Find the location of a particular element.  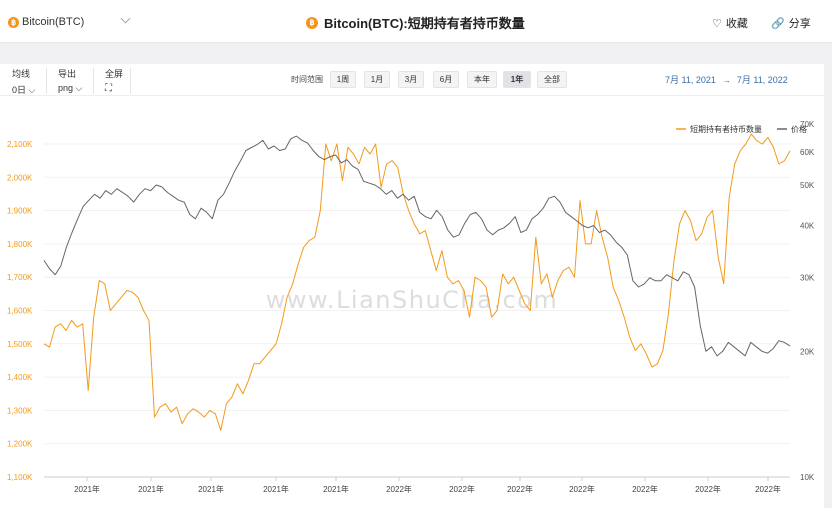

fullscreen-icon: ⛶ is located at coordinates (108, 88).